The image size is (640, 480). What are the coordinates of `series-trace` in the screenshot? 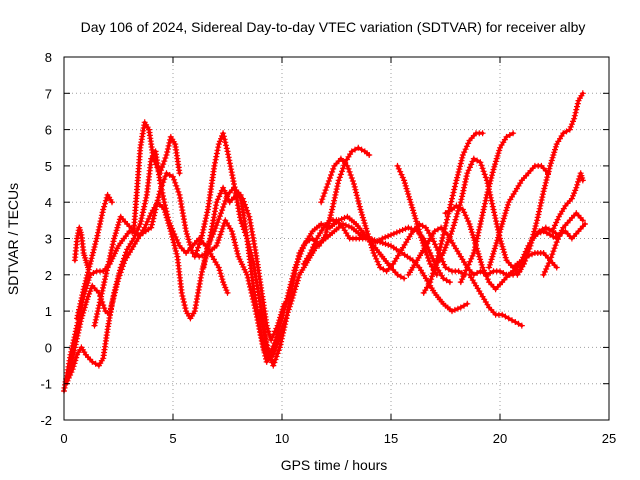 It's located at (94, 256).